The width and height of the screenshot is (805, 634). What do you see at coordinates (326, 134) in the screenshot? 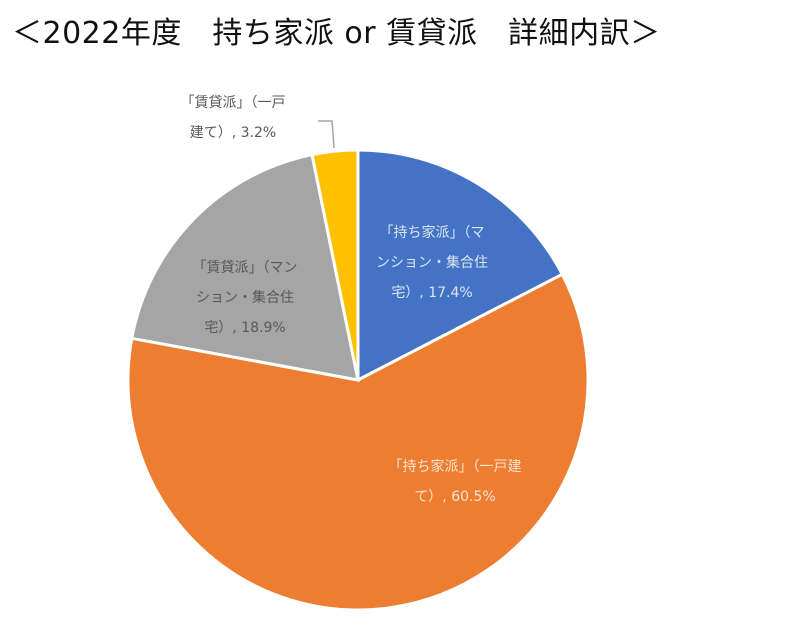
I see `leader-line` at bounding box center [326, 134].